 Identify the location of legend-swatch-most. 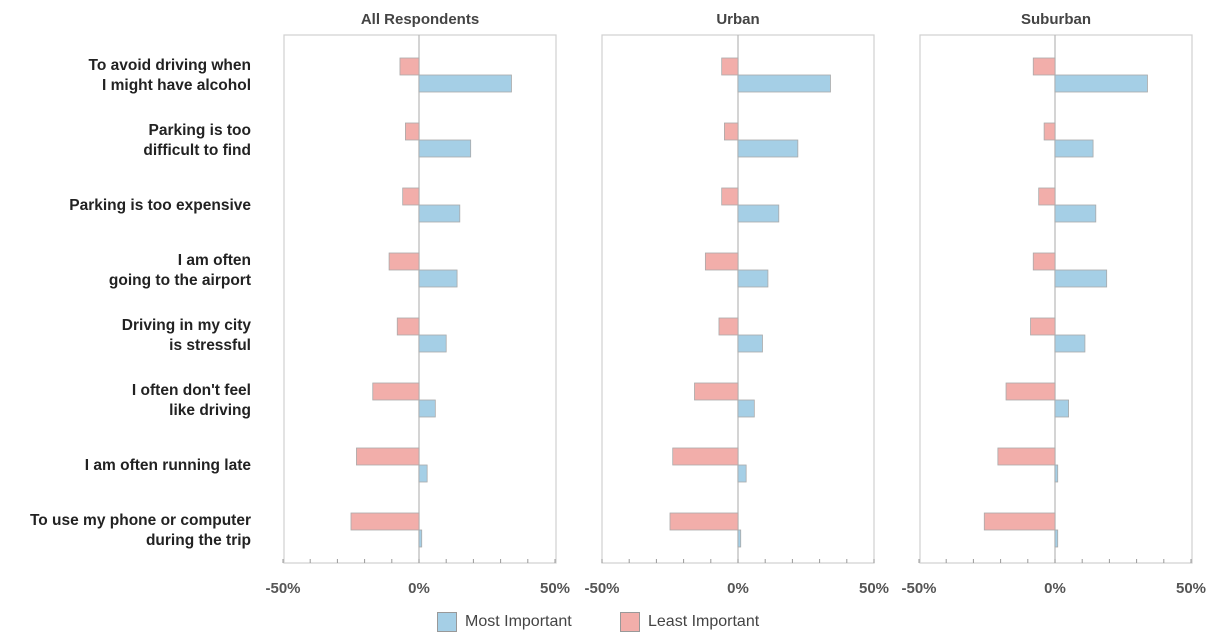
(447, 622).